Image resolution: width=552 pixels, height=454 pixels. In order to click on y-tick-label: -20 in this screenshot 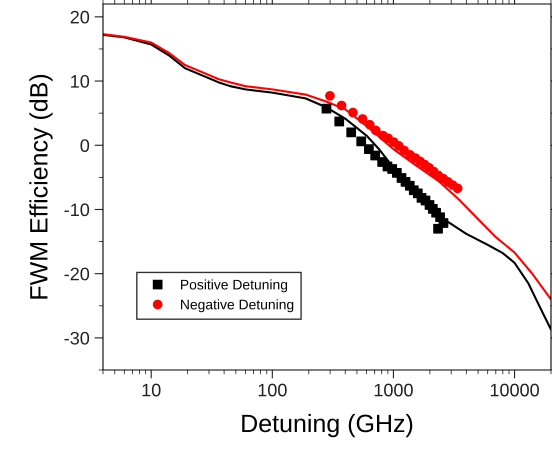, I will do `click(77, 274)`.